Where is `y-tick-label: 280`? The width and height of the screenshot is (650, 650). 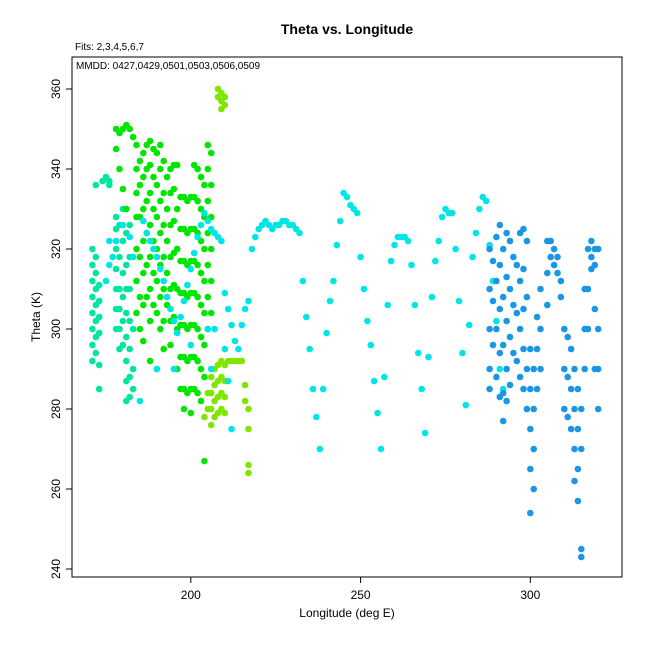
y-tick-label: 280 is located at coordinates (56, 409).